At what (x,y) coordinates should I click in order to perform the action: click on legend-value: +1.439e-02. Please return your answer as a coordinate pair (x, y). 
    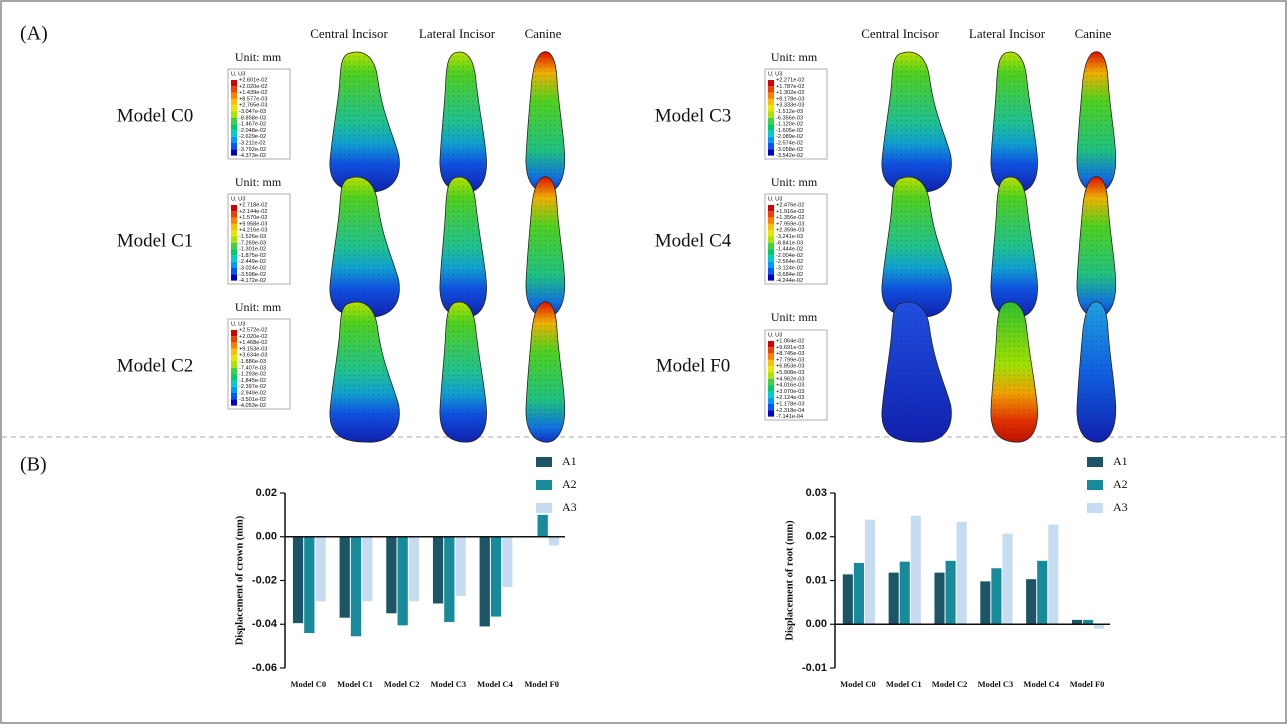
    Looking at the image, I should click on (253, 93).